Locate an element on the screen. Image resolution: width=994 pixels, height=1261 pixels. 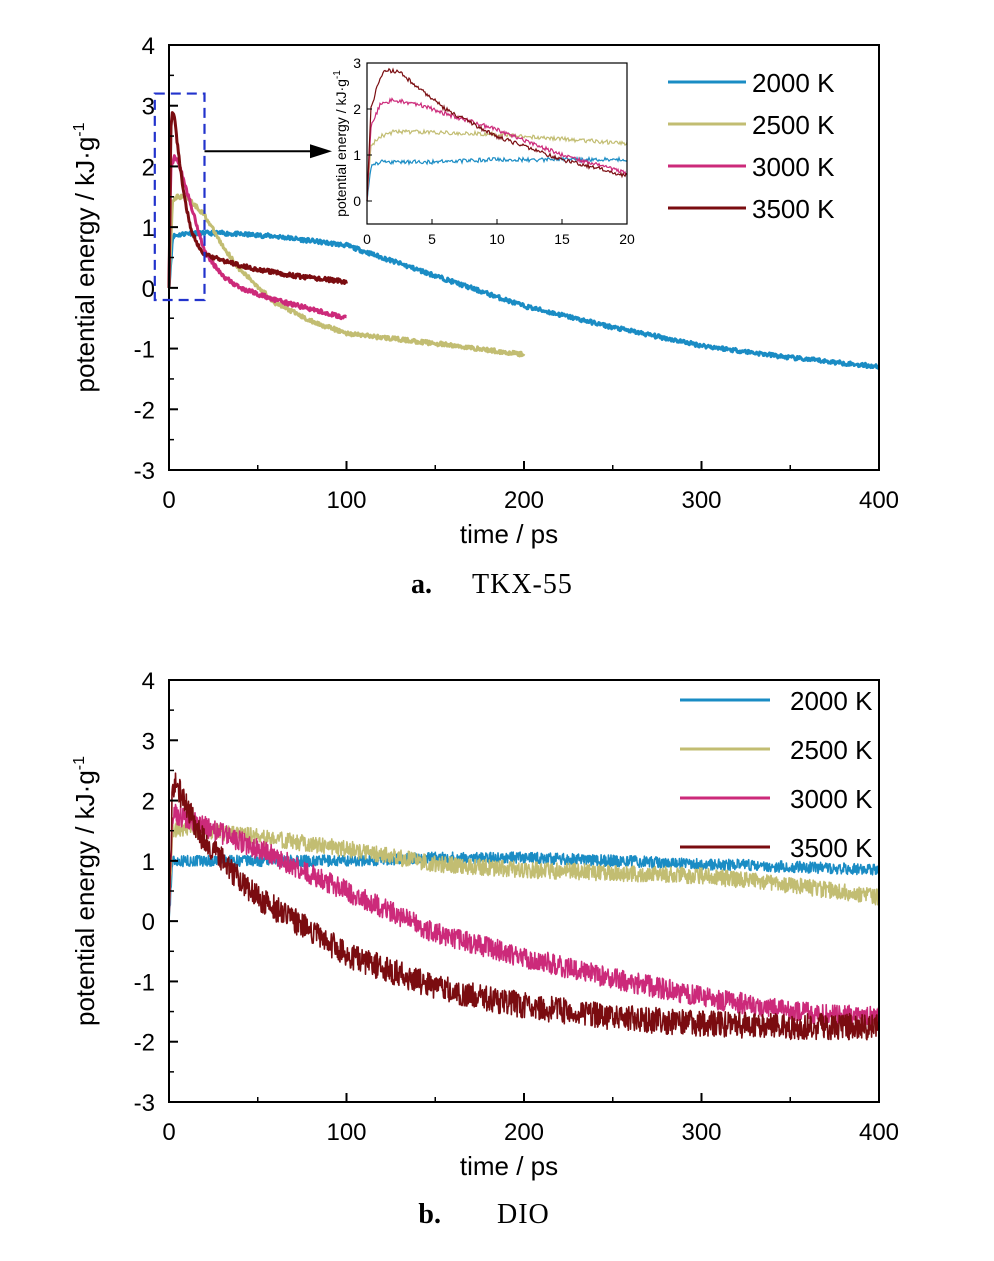
inset-y-tick-label: 0 is located at coordinates (357, 201).